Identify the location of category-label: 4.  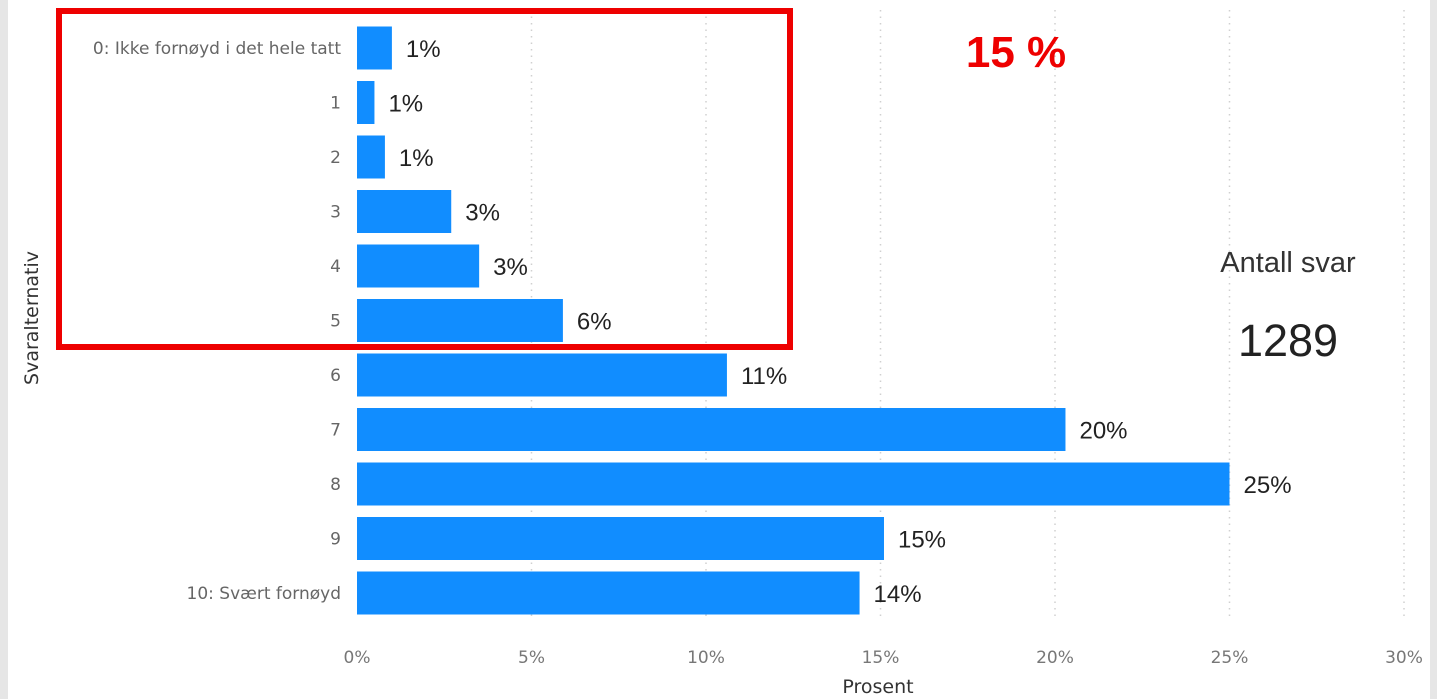
(335, 267).